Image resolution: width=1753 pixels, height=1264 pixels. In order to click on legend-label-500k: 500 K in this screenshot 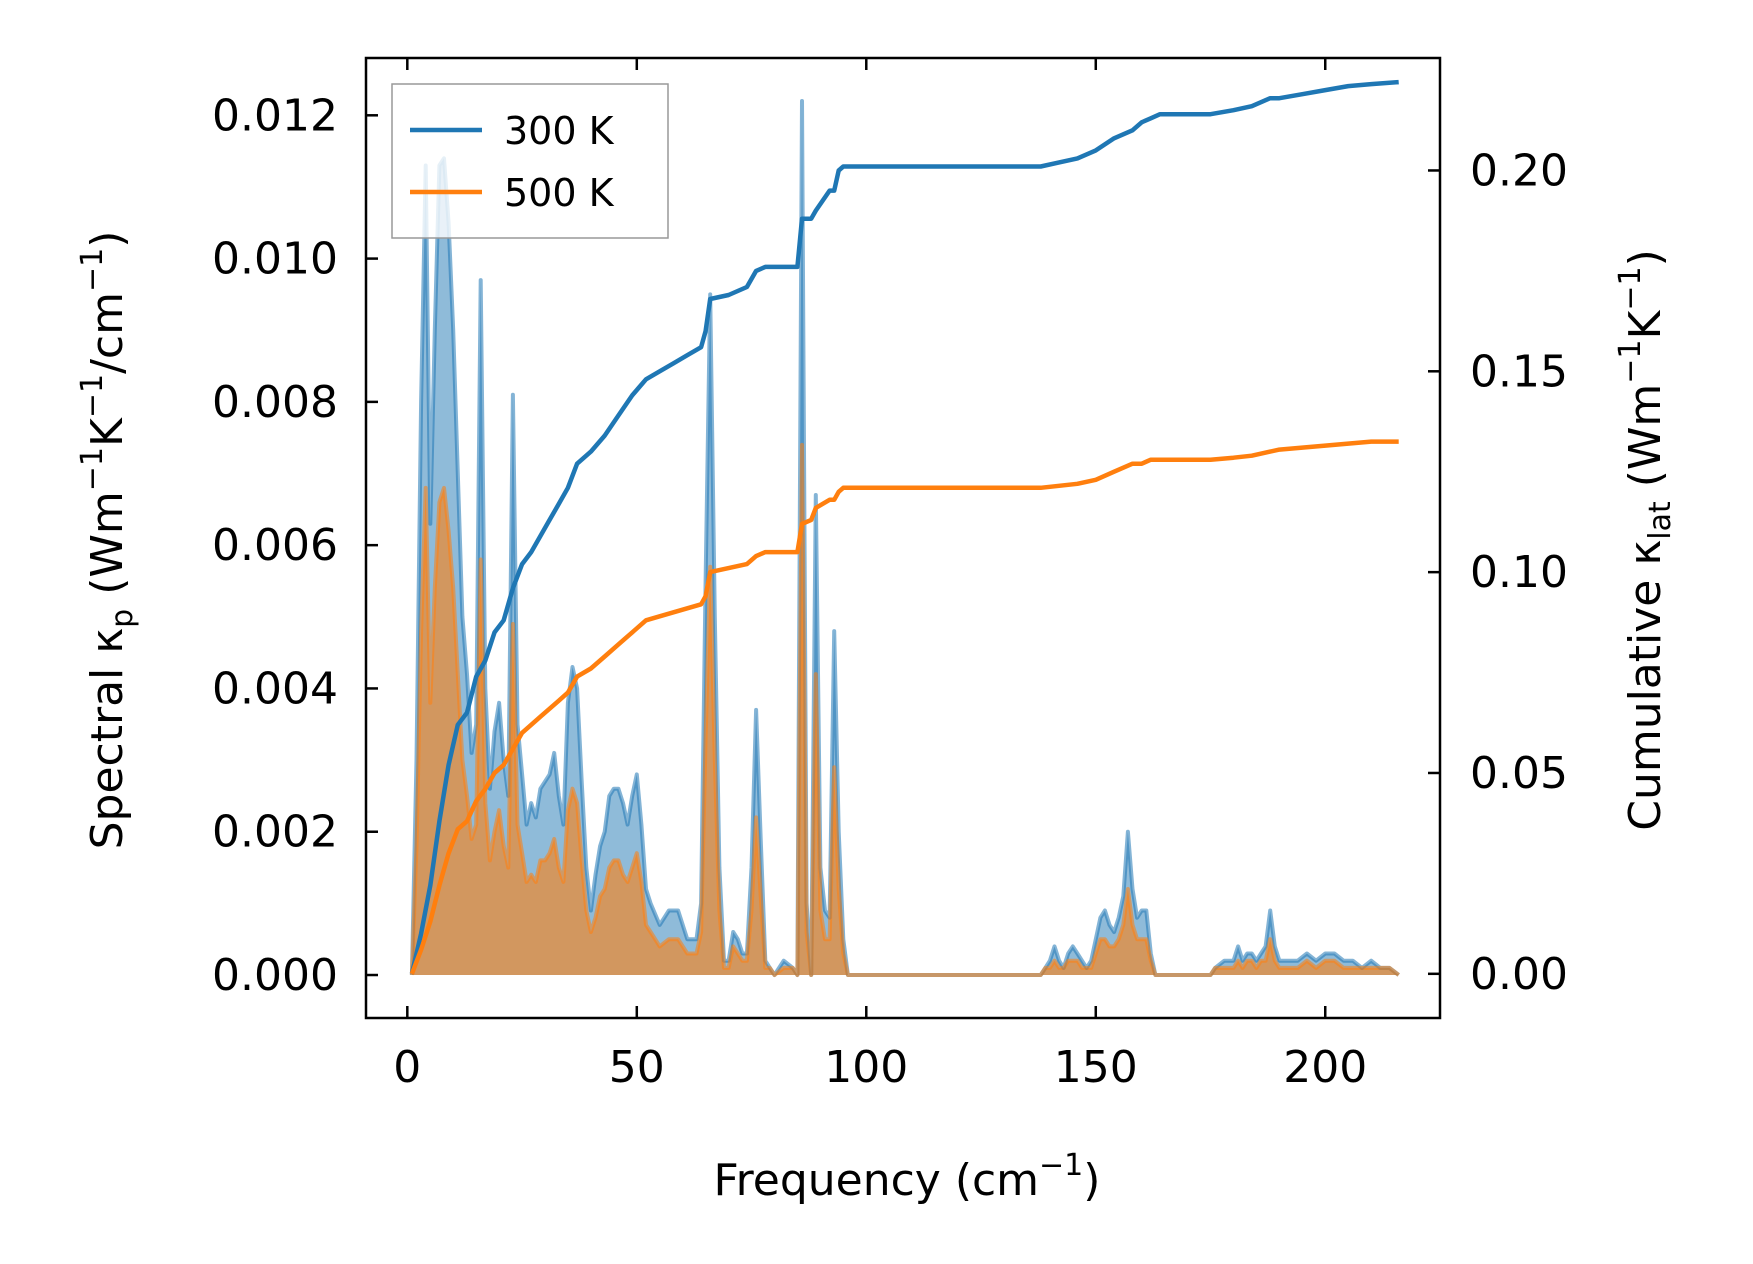, I will do `click(559, 193)`.